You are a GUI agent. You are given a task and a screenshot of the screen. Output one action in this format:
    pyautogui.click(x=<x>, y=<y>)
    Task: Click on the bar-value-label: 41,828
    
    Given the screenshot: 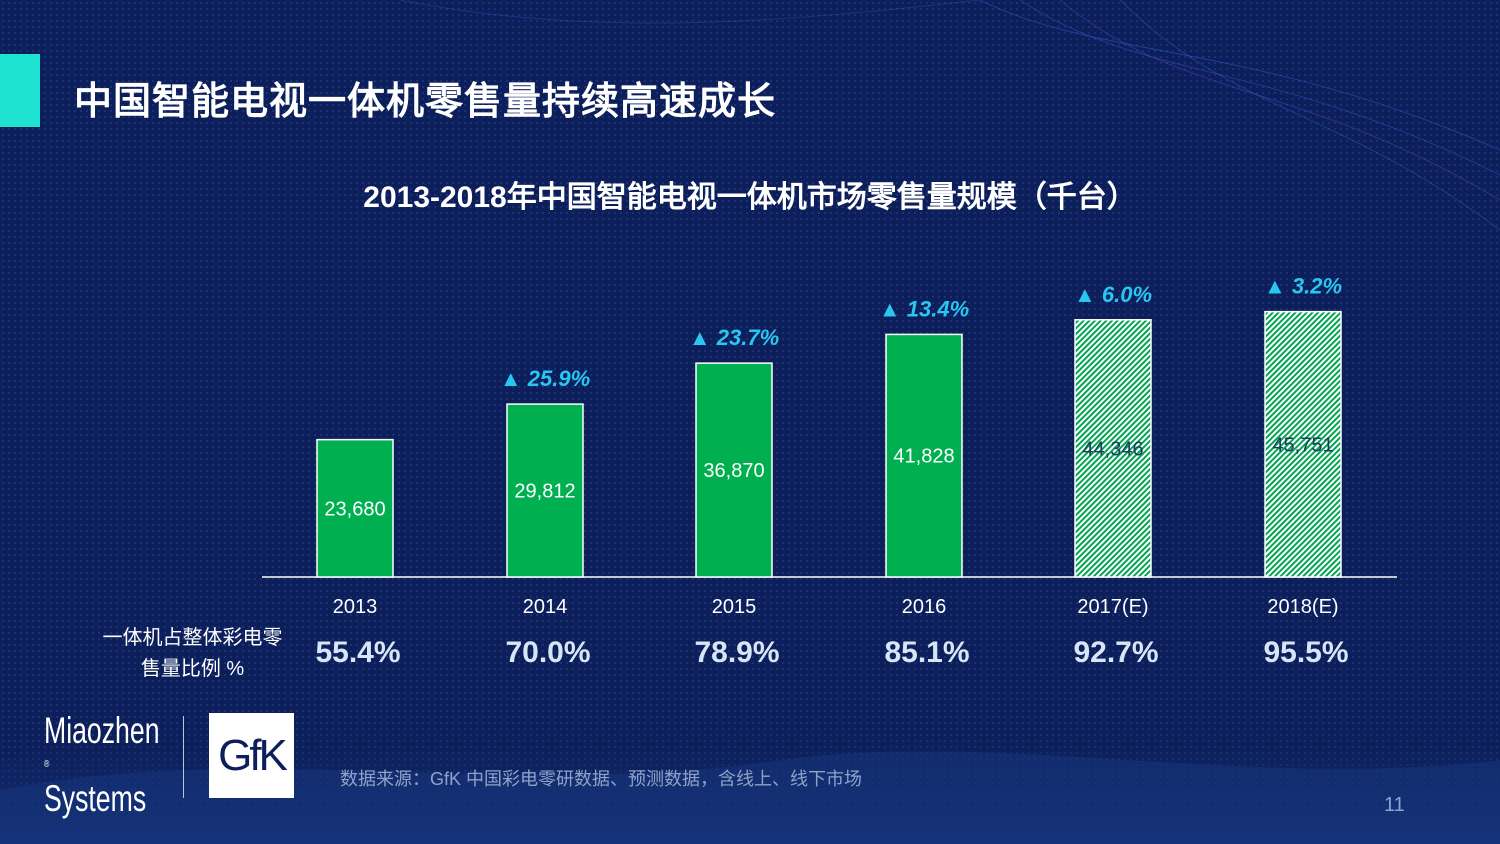 What is the action you would take?
    pyautogui.click(x=923, y=457)
    